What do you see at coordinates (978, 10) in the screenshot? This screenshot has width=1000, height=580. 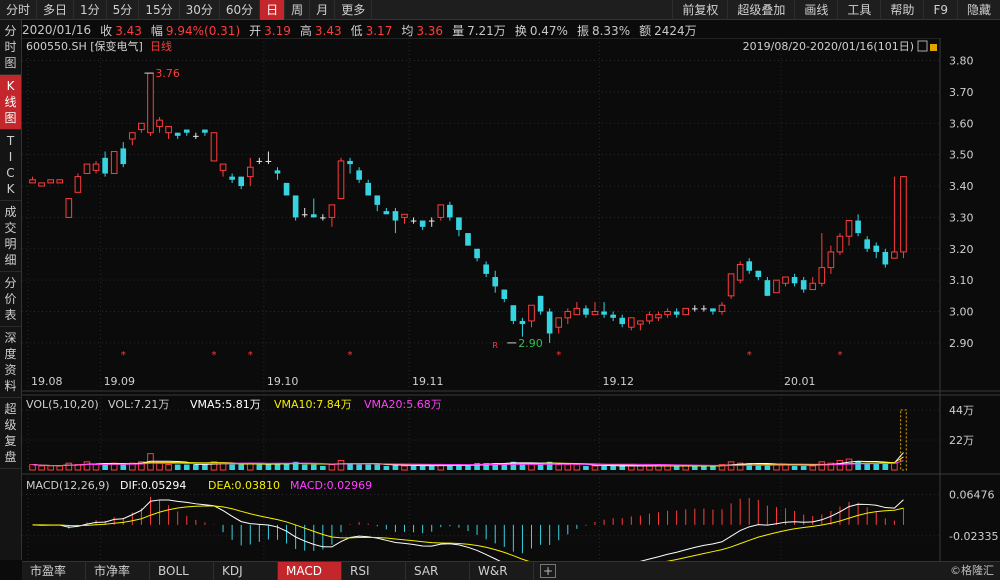 I see `toolbar-right-button-6: 隐藏` at bounding box center [978, 10].